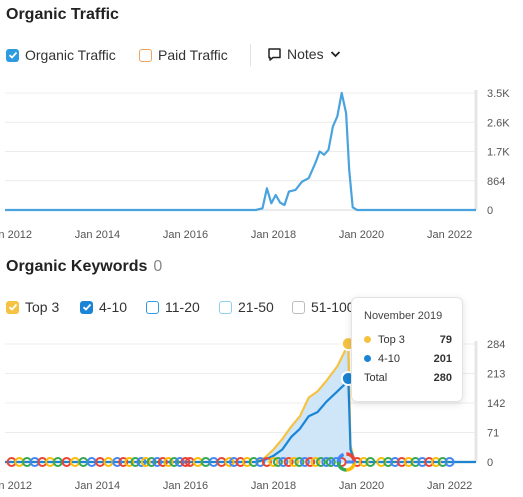  I want to click on google-update-icon, so click(346, 462).